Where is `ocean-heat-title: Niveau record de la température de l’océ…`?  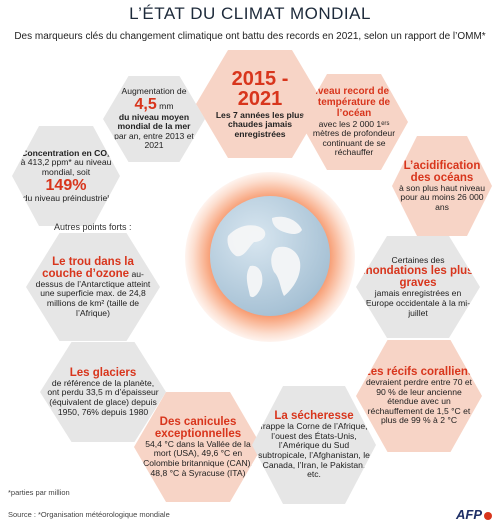
ocean-heat-title: Niveau record de la température de l’océ… is located at coordinates (354, 102).